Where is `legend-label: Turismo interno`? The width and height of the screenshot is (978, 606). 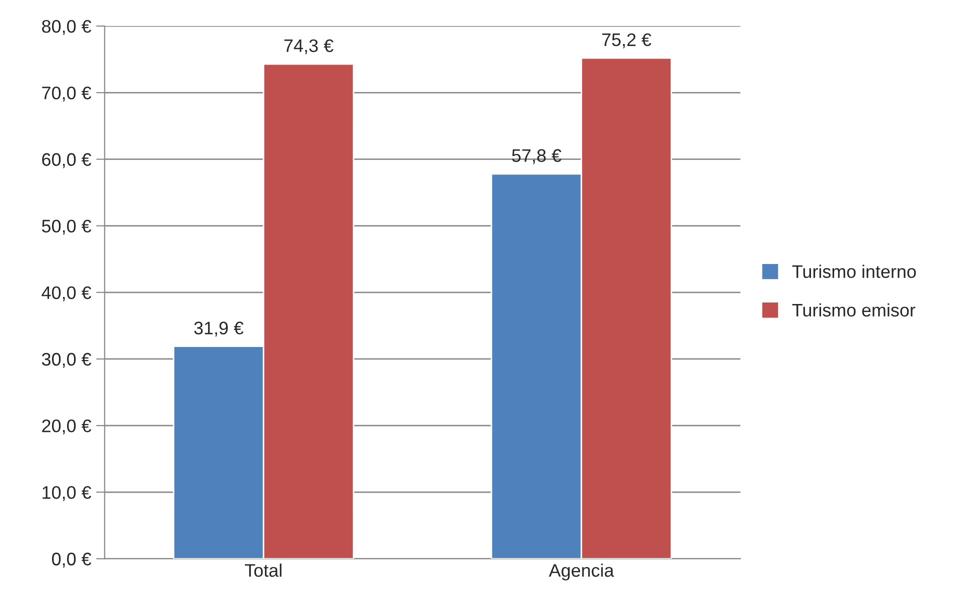
legend-label: Turismo interno is located at coordinates (854, 271).